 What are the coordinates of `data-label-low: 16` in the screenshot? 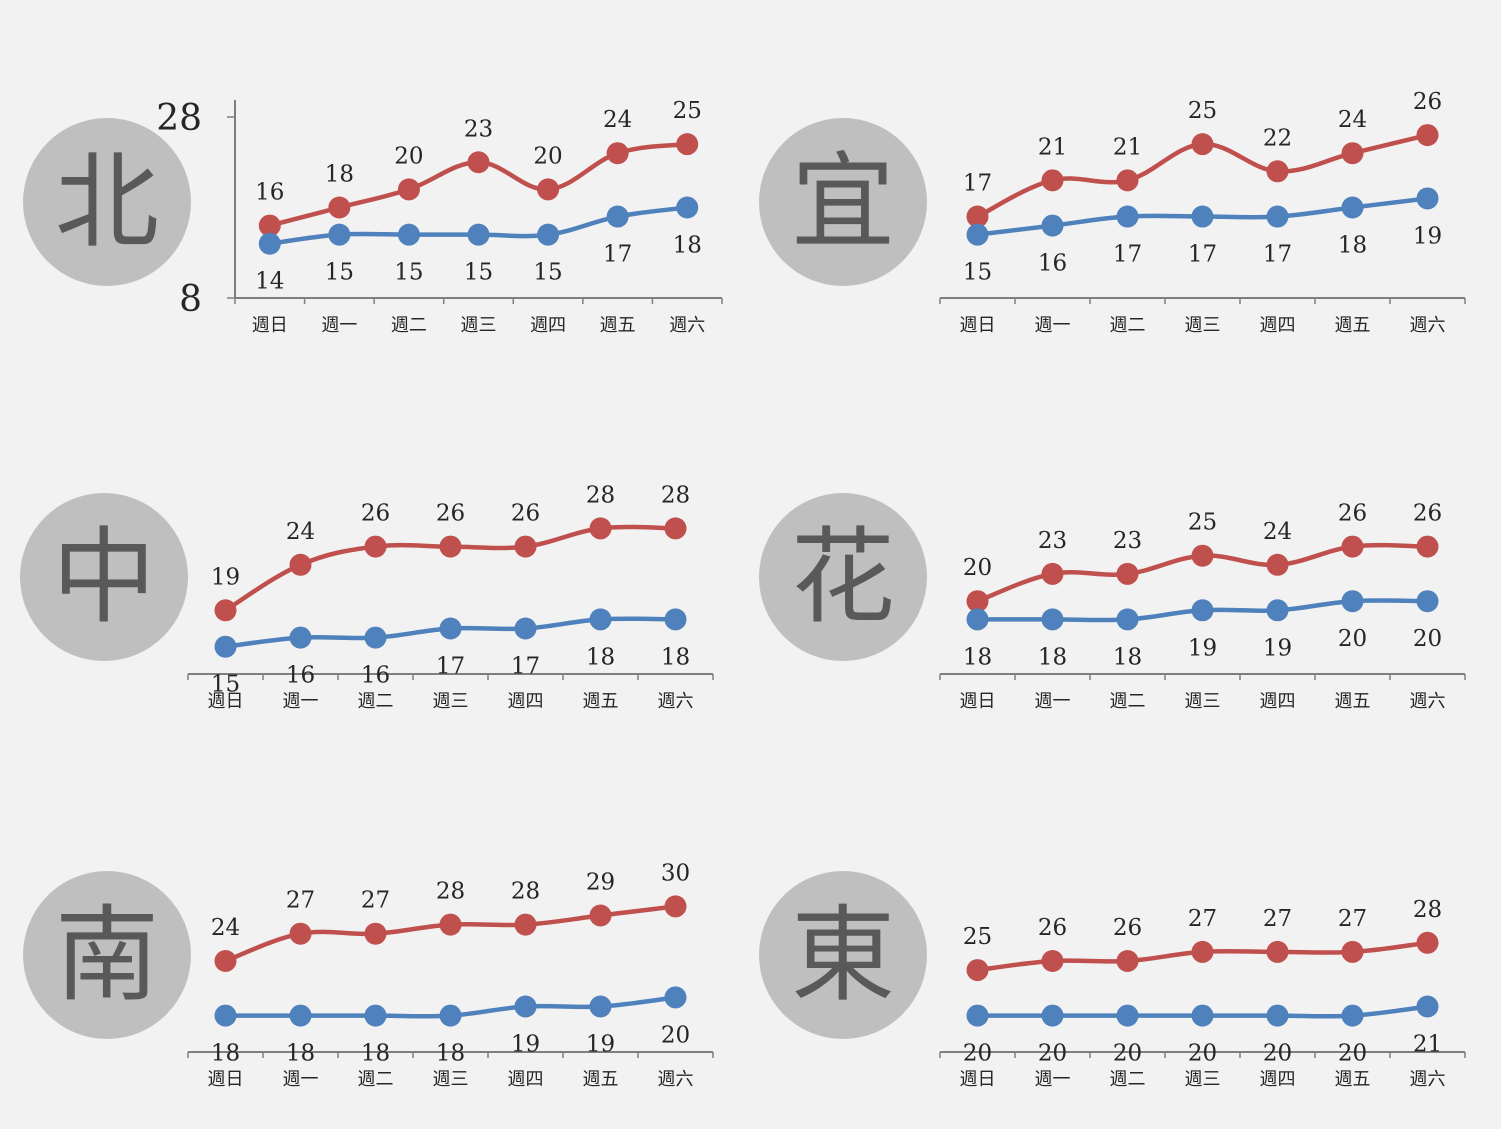 It's located at (1052, 264).